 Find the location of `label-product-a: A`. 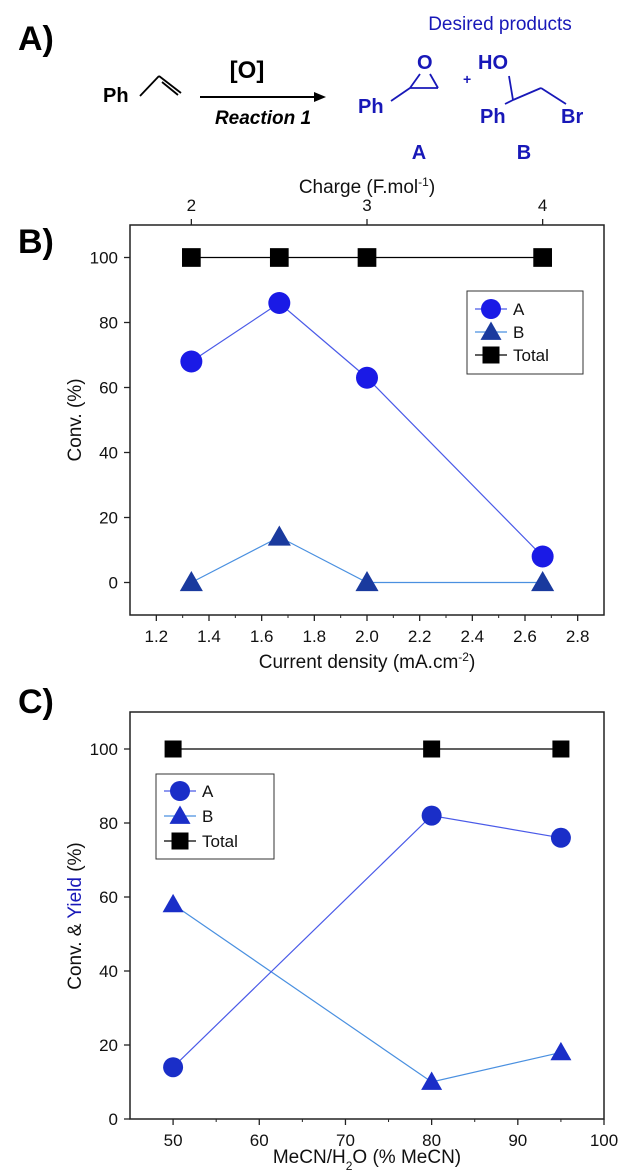

label-product-a: A is located at coordinates (419, 153).